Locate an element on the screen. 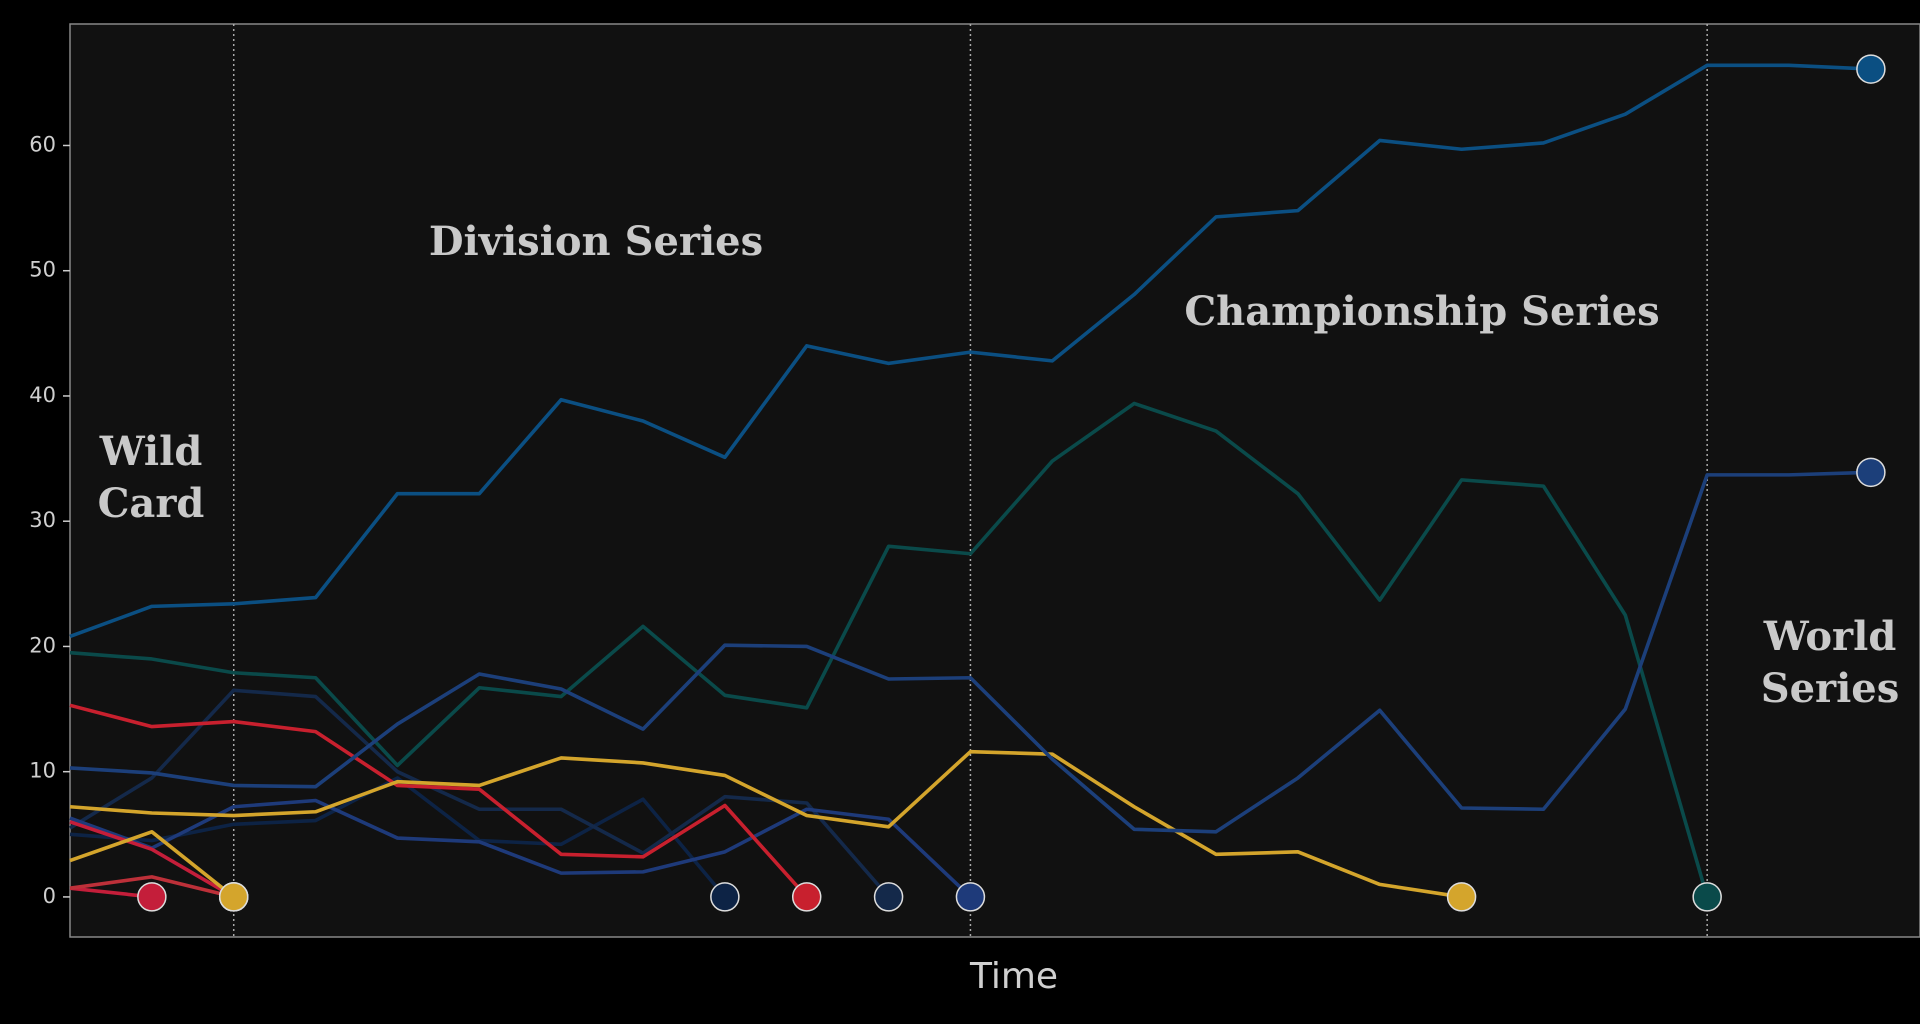 This screenshot has height=1024, width=1920. y-tick-label: 10 is located at coordinates (42, 771).